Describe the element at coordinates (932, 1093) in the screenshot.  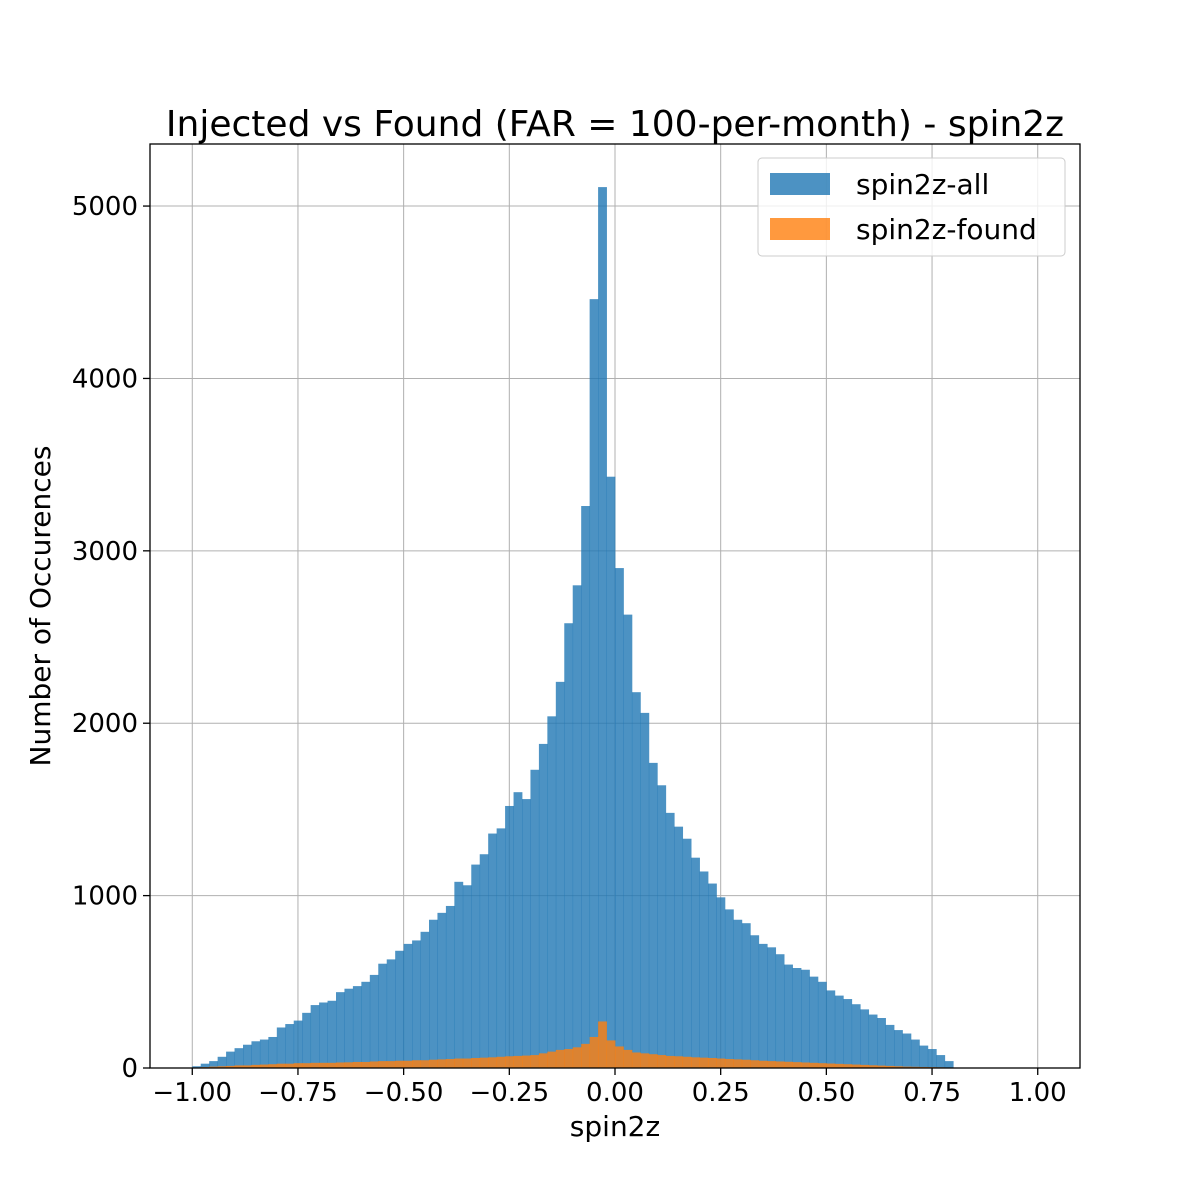
I see `x-tick-label: 0.75` at that location.